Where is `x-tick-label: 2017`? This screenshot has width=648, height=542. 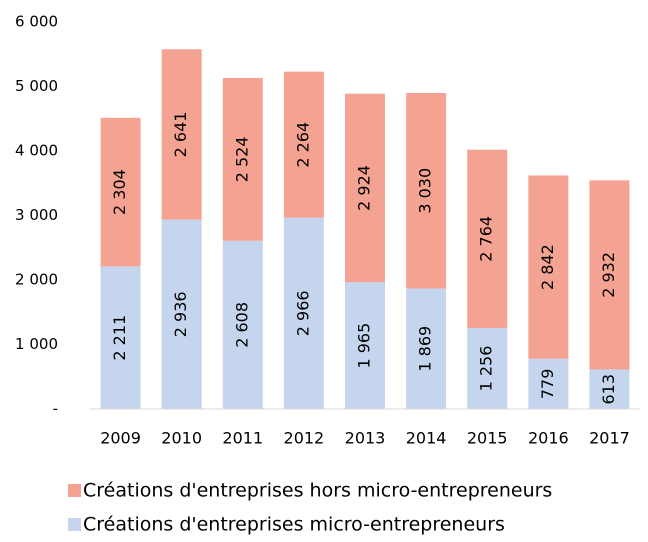 x-tick-label: 2017 is located at coordinates (609, 438).